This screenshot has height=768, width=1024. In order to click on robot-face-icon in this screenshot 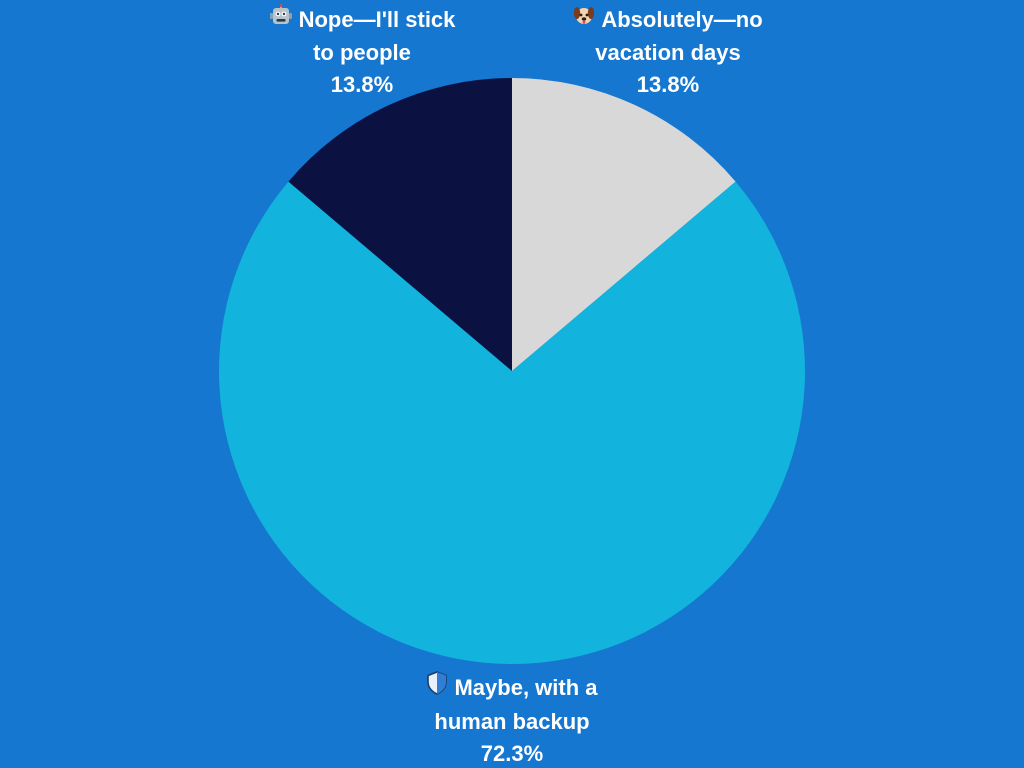, I will do `click(281, 19)`.